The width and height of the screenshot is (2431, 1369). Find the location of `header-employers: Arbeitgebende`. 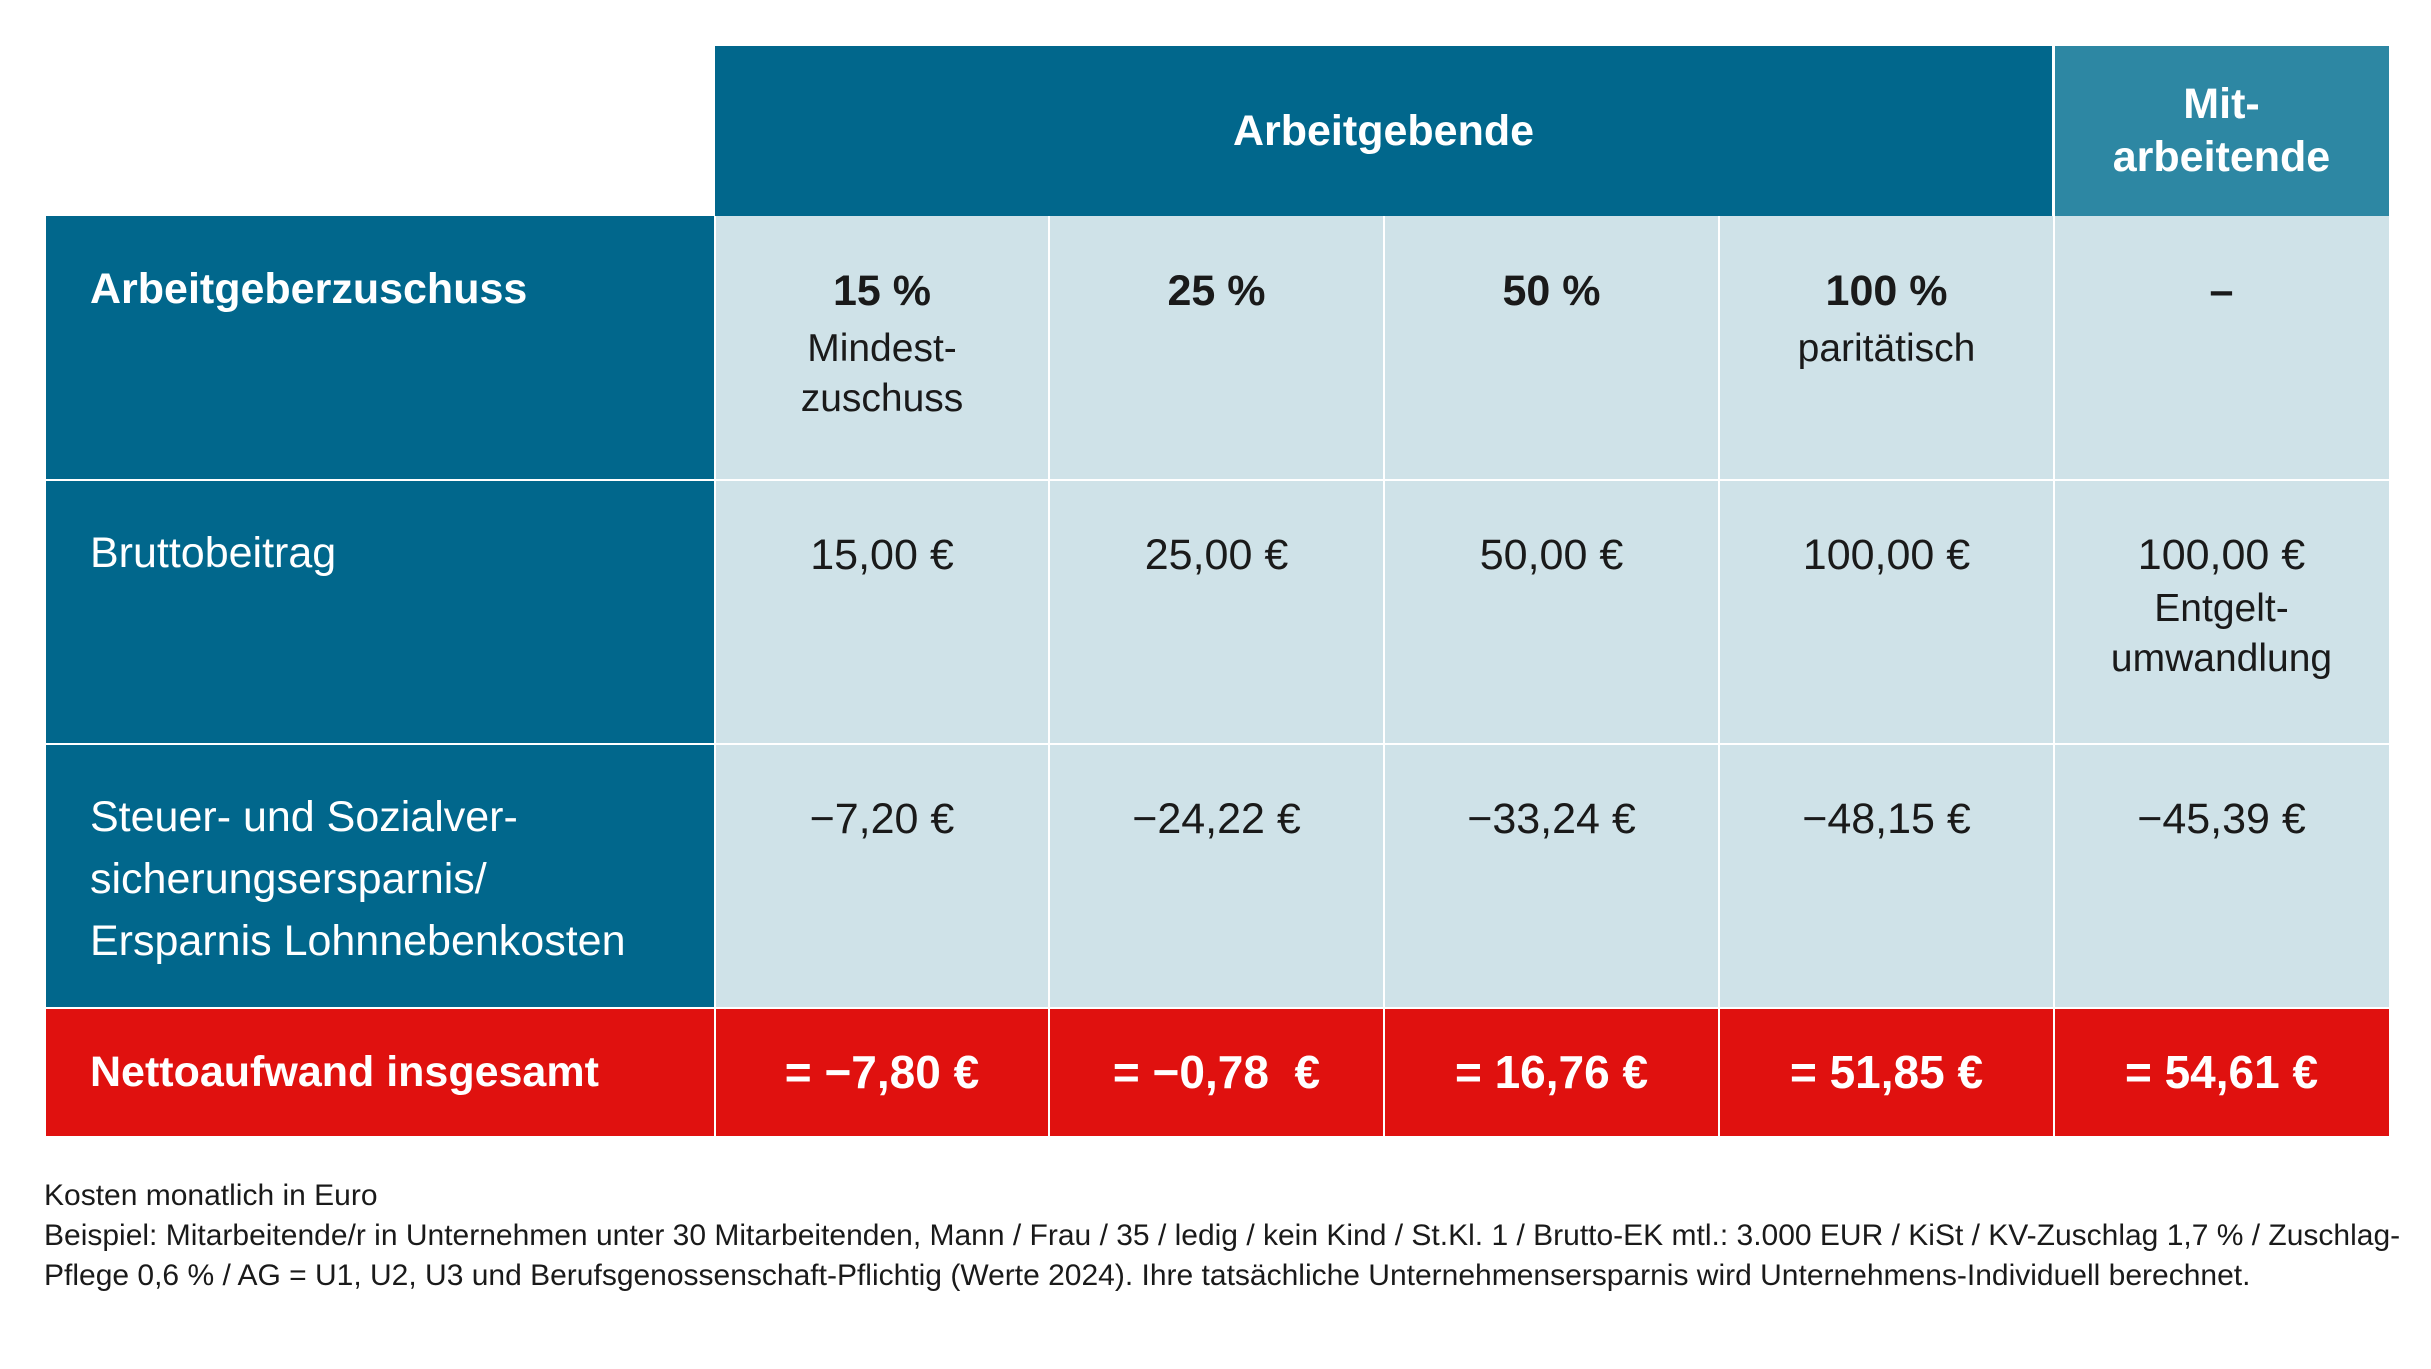

header-employers: Arbeitgebende is located at coordinates (1383, 131).